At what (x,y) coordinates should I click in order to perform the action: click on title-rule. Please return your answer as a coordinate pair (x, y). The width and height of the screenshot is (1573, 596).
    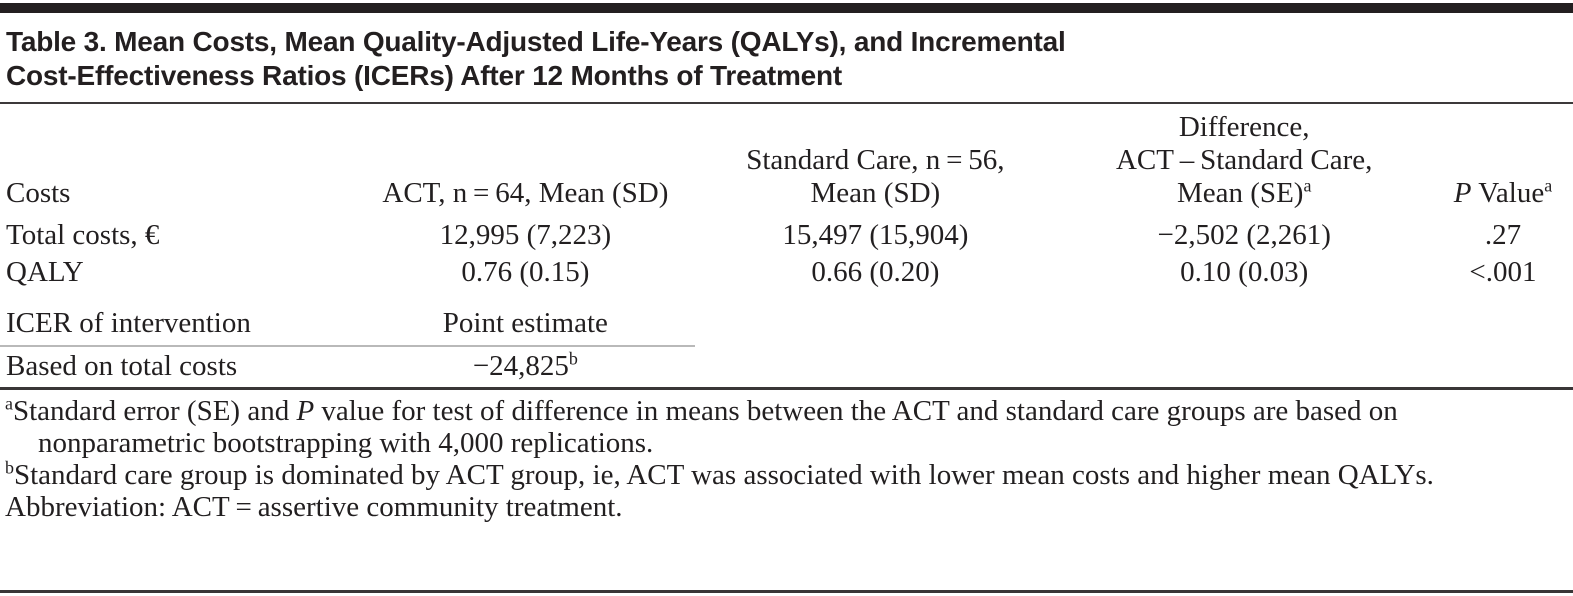
    Looking at the image, I should click on (786, 103).